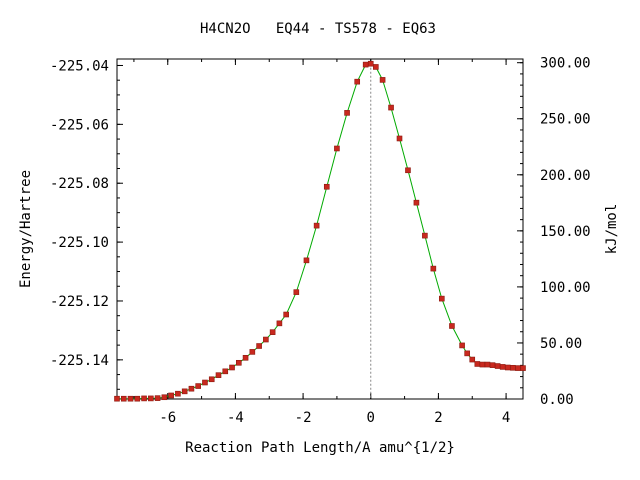 This screenshot has width=640, height=480. Describe the element at coordinates (167, 418) in the screenshot. I see `x-tick-label: -6` at that location.